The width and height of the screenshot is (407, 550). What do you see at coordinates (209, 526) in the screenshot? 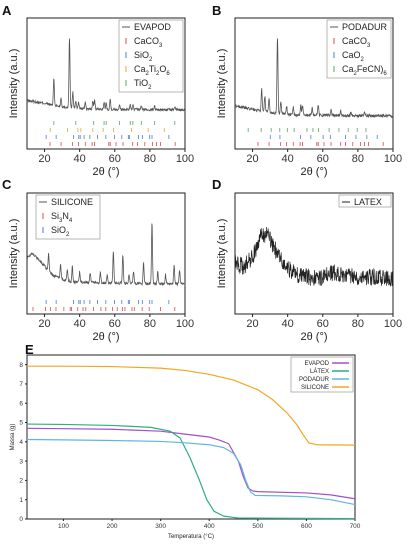
I see `x-tick-label: 400` at bounding box center [209, 526].